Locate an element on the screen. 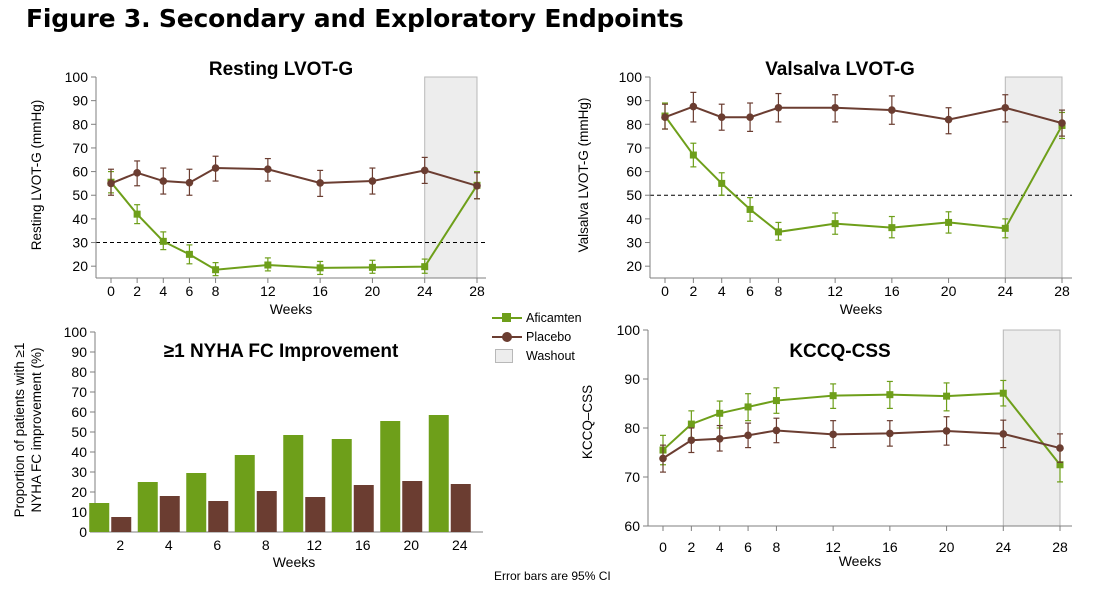  chart-title: Resting LVOT-G is located at coordinates (281, 69).